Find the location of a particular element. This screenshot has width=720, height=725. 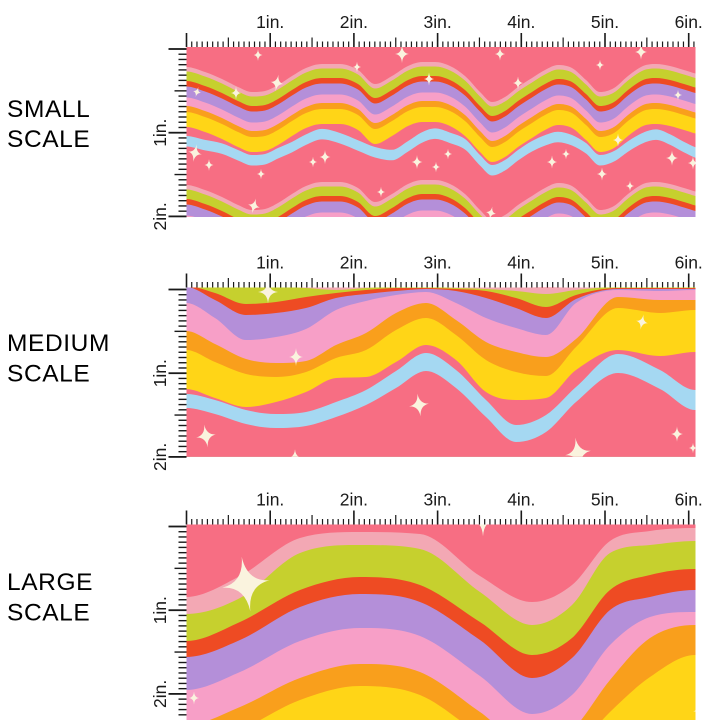

svg-text: SMALL is located at coordinates (48, 109).